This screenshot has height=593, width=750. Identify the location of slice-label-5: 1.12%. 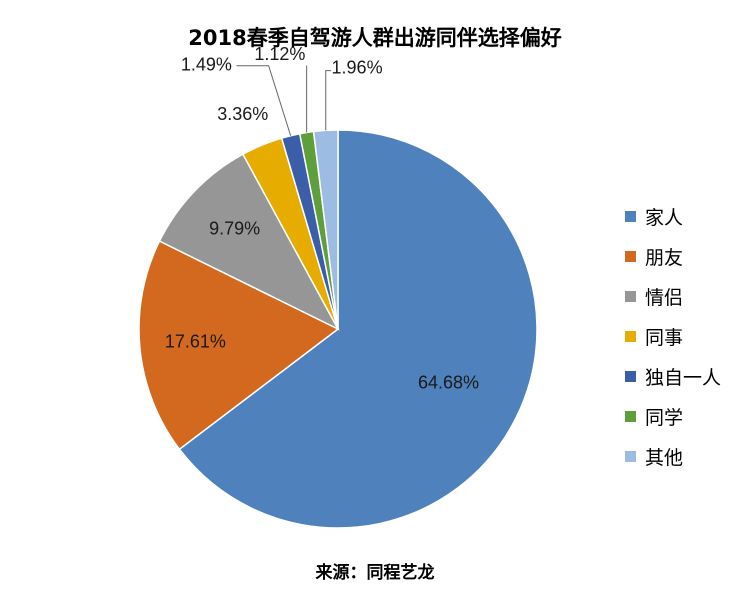
(279, 54).